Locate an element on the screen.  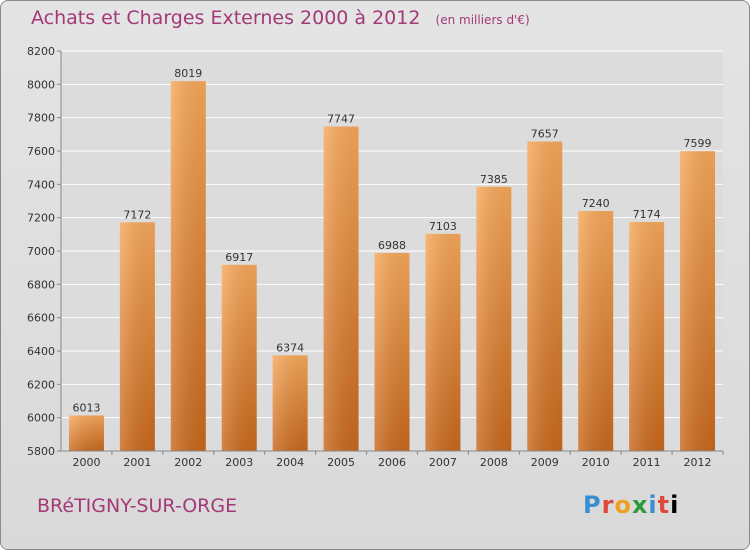
bar-value-label: 7240 is located at coordinates (596, 203).